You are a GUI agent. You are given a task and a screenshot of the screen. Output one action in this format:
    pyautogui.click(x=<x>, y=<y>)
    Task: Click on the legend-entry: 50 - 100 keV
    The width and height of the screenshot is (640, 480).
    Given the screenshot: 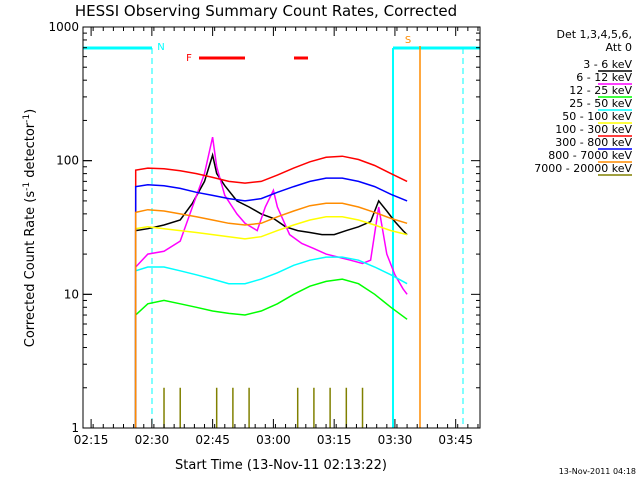 What is the action you would take?
    pyautogui.click(x=597, y=116)
    